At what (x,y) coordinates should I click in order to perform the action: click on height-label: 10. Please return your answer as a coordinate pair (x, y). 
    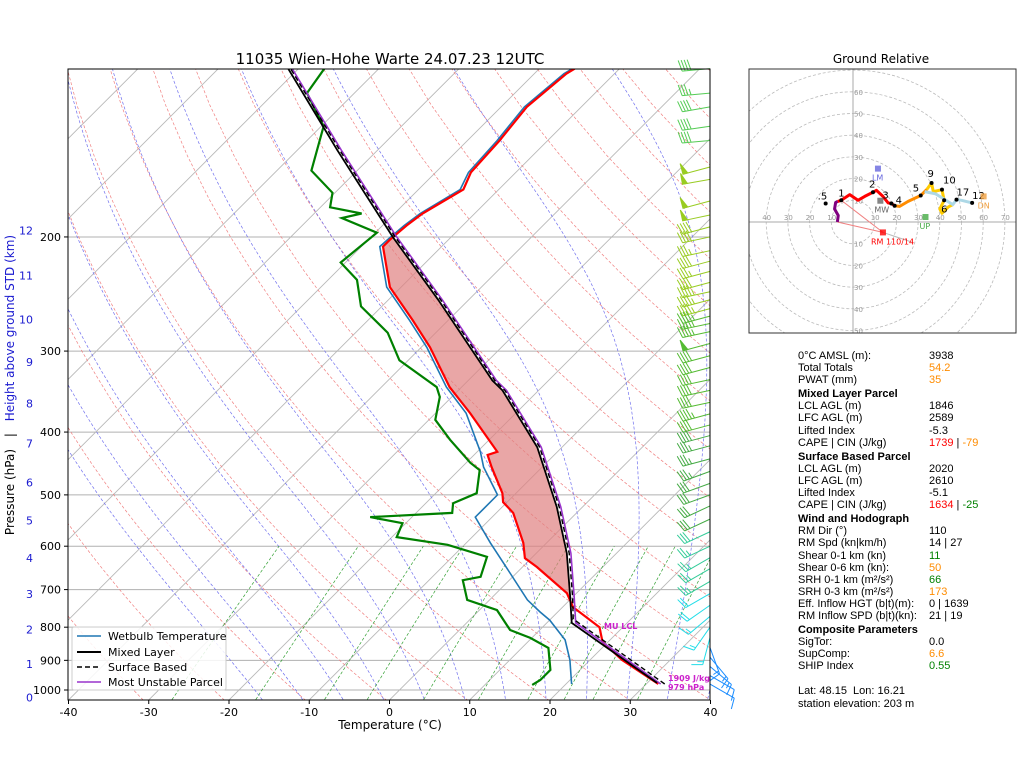
    Looking at the image, I should click on (949, 181).